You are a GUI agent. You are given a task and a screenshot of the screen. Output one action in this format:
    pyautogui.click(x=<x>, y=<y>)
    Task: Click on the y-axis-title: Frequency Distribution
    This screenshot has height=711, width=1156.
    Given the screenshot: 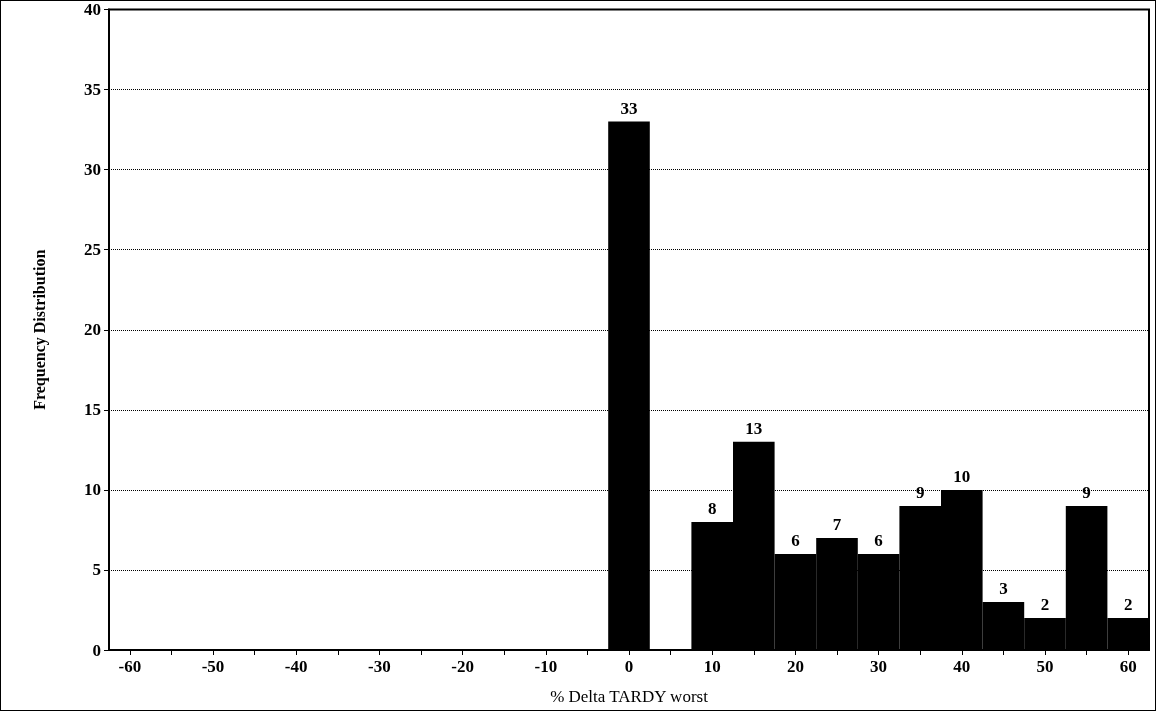 What is the action you would take?
    pyautogui.click(x=39, y=329)
    